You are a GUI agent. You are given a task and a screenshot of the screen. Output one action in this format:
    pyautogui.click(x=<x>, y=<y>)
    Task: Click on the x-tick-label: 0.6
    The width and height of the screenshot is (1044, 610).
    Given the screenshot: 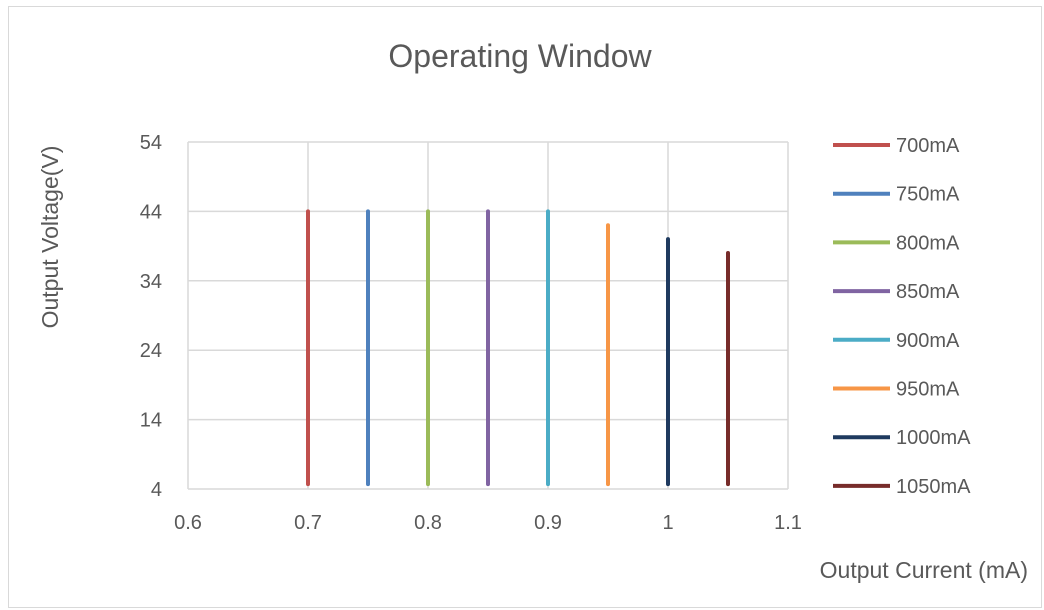 What is the action you would take?
    pyautogui.click(x=188, y=523)
    